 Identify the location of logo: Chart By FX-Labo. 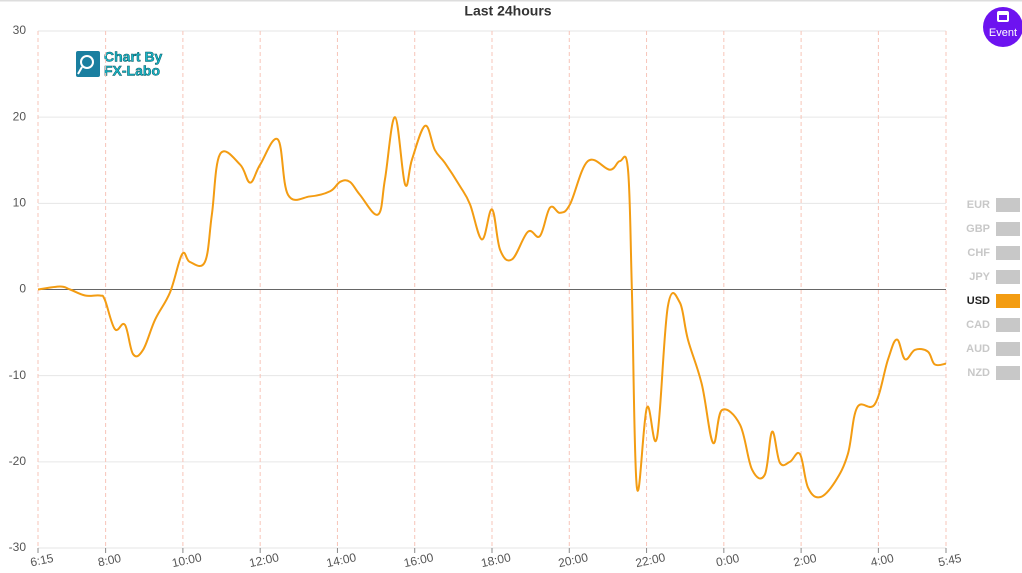
(119, 63).